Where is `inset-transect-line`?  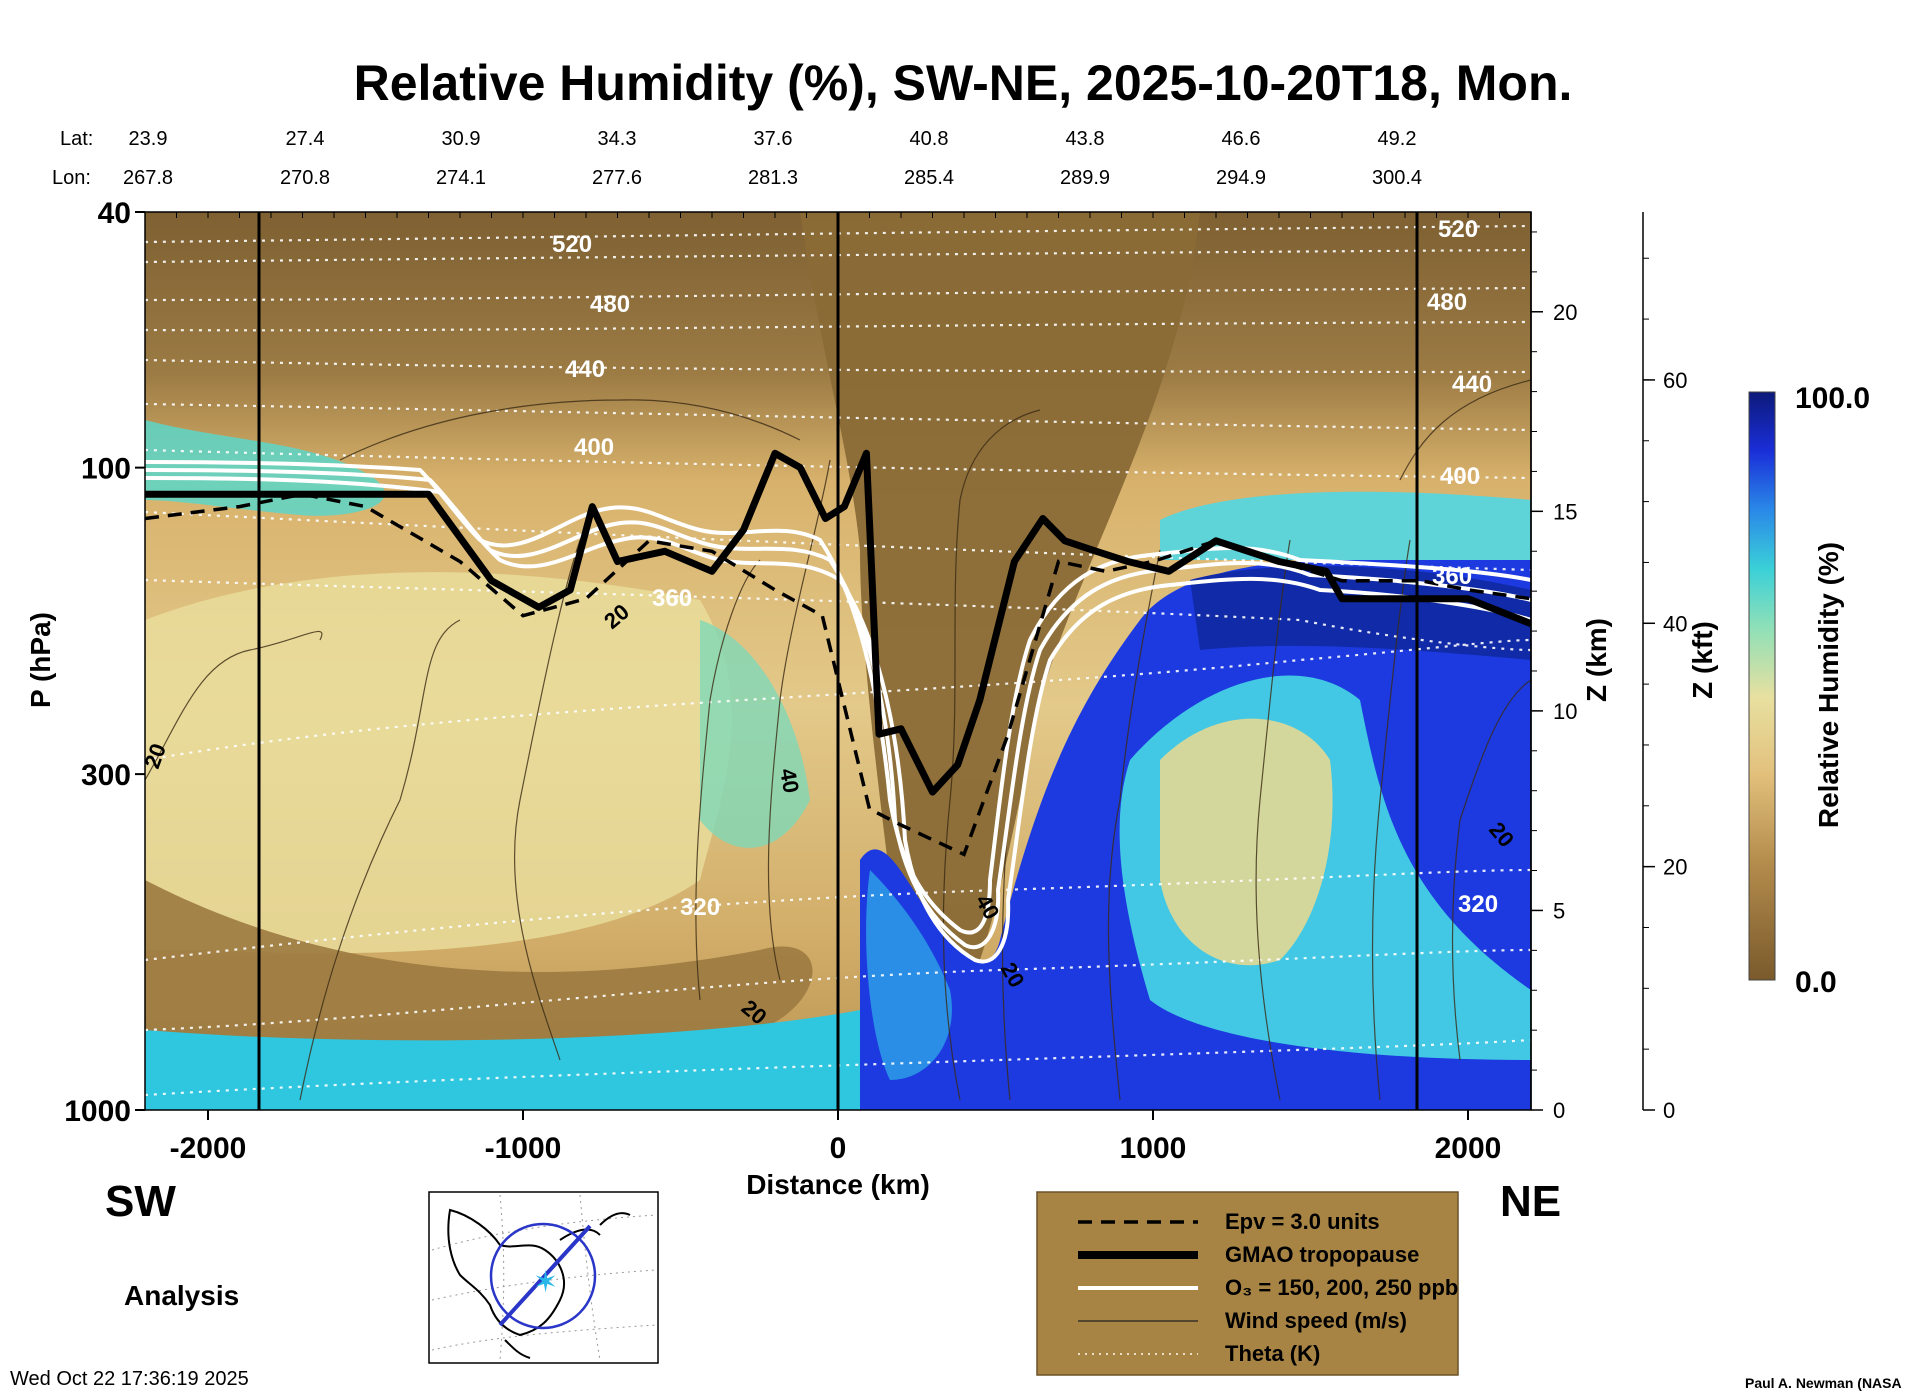 inset-transect-line is located at coordinates (545, 1275).